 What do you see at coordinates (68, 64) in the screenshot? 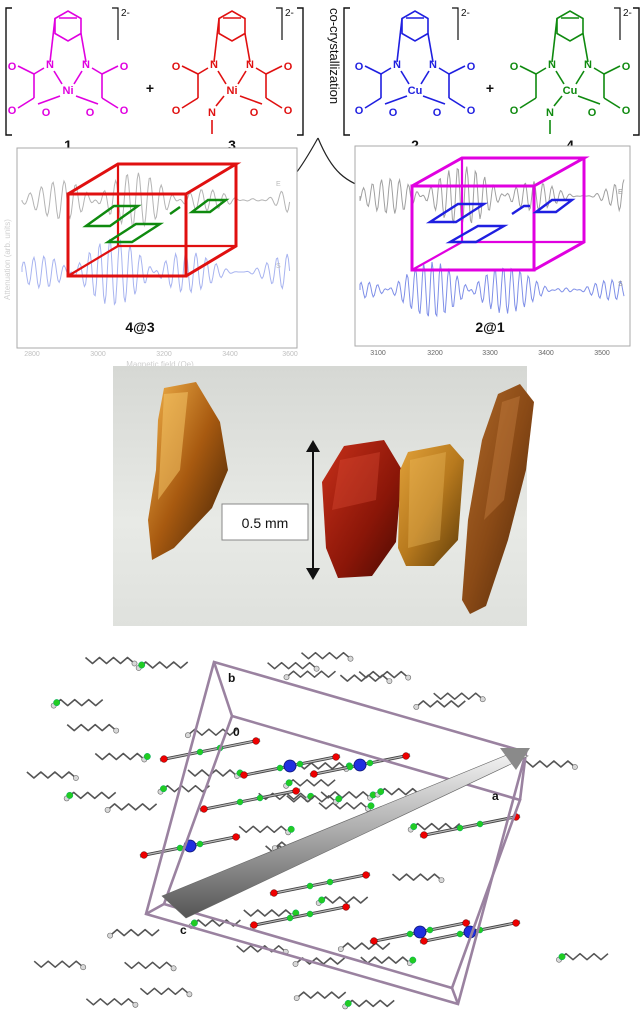
I see `molecule-1: N N Ni O O O O O O` at bounding box center [68, 64].